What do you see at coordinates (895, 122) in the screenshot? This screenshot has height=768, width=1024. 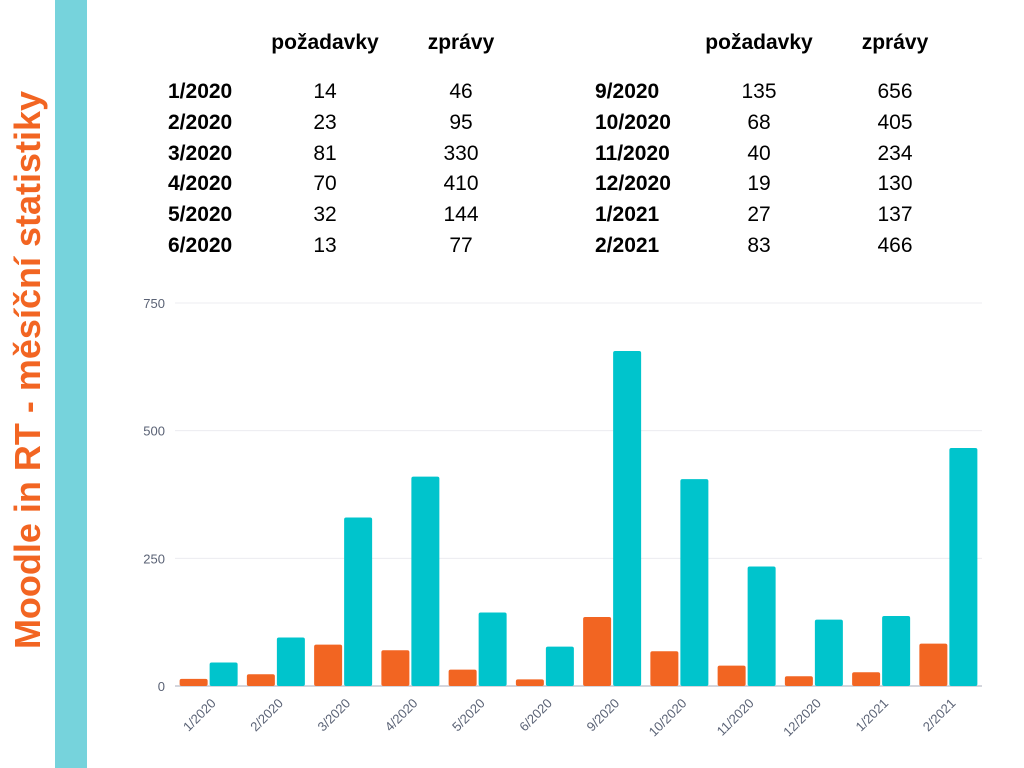 I see `row-zpravy: 405` at bounding box center [895, 122].